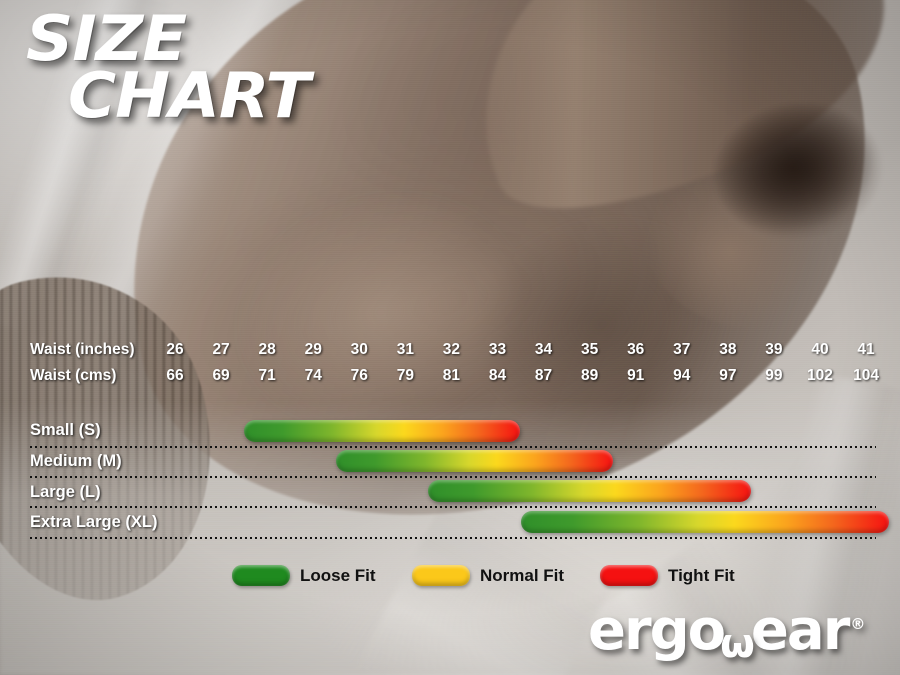 The height and width of the screenshot is (675, 900). Describe the element at coordinates (866, 349) in the screenshot. I see `waist-inch-value: 41` at that location.